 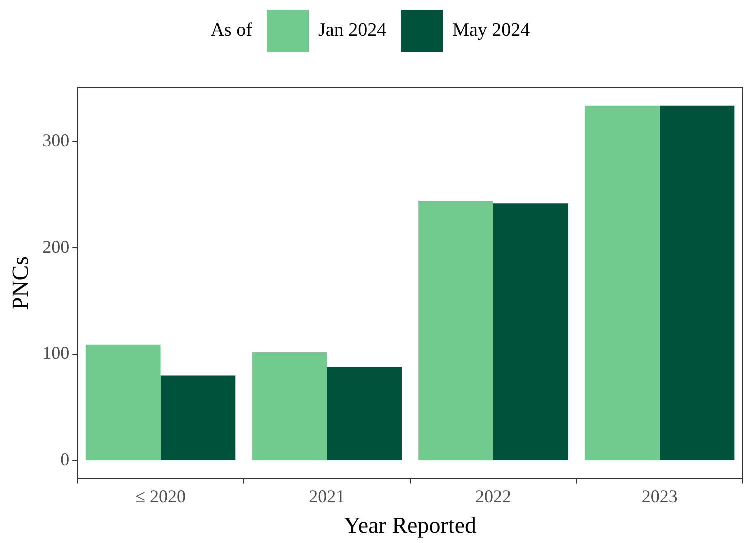 What do you see at coordinates (491, 31) in the screenshot?
I see `legend-label: May 2024` at bounding box center [491, 31].